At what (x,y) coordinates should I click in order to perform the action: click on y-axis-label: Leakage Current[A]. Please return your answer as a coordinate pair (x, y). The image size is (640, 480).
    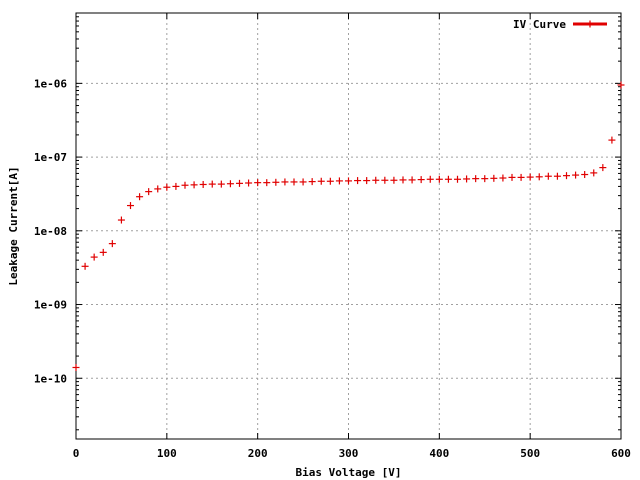
    Looking at the image, I should click on (13, 225).